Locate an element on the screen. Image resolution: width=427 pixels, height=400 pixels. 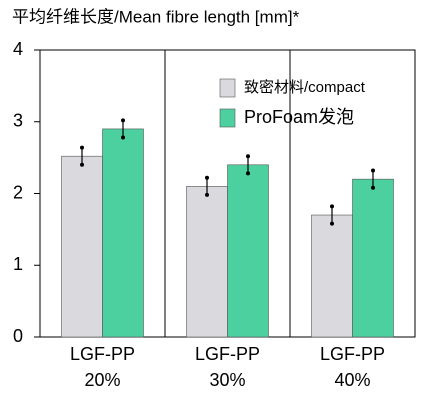
y-tick-label: 4 is located at coordinates (18, 49).